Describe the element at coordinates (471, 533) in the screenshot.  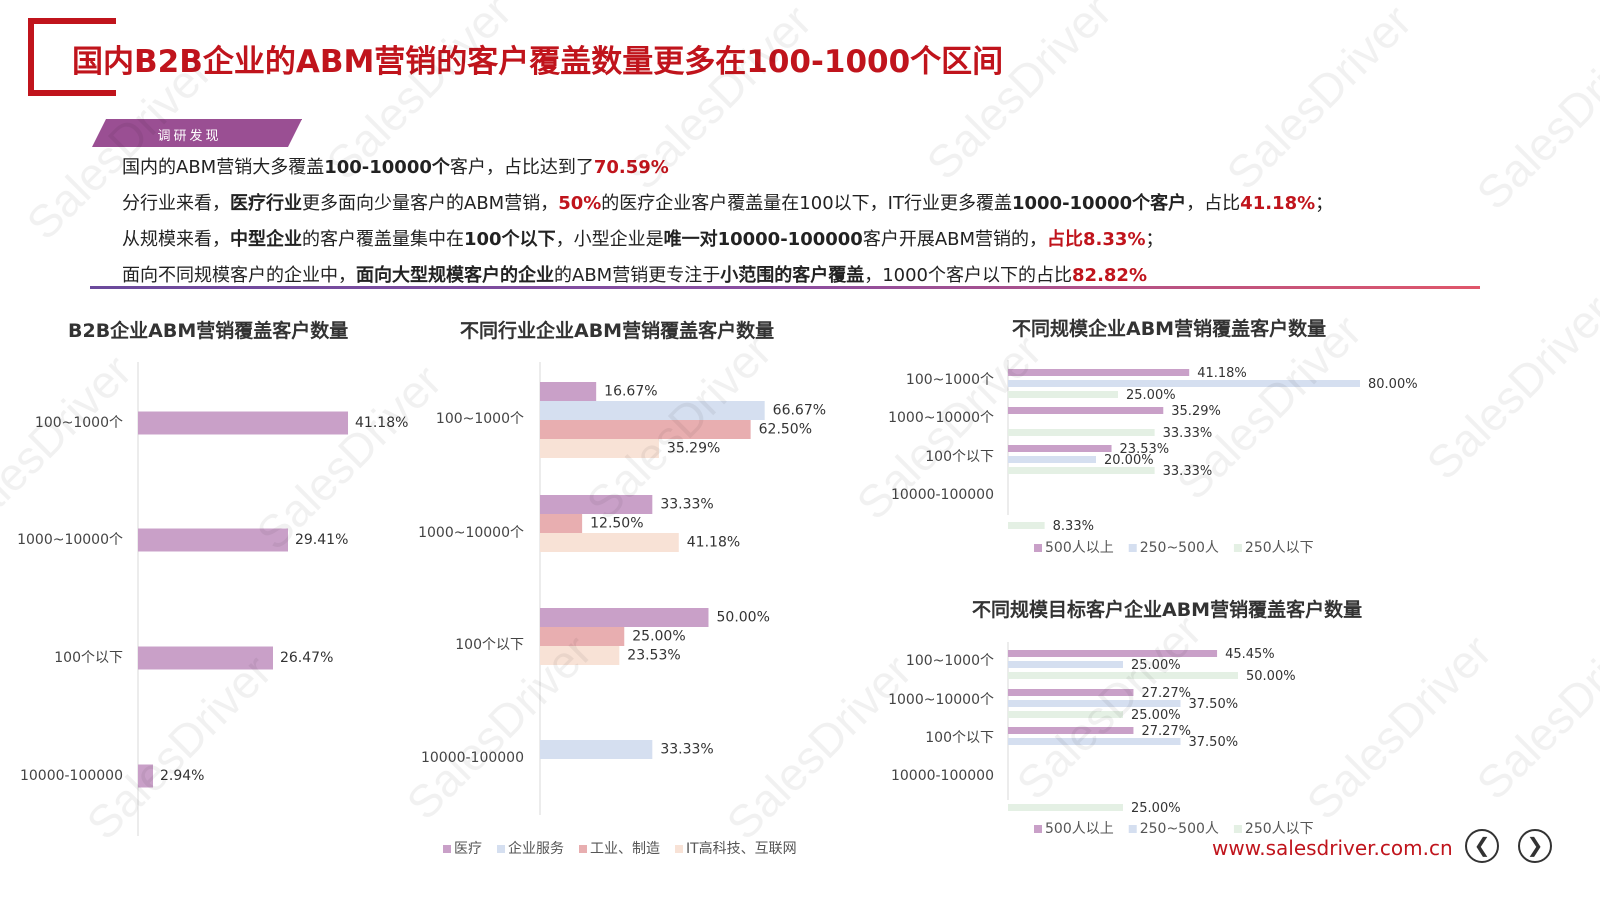
I see `chart-2-category-label: 1000~10000个` at that location.